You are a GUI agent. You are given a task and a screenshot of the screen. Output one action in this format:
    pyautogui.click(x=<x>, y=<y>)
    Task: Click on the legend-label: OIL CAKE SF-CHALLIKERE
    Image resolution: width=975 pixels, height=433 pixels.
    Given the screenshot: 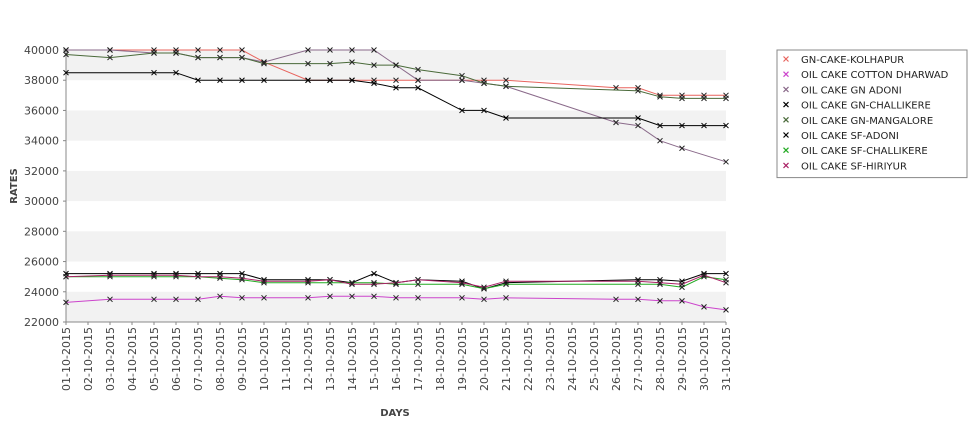 What is the action you would take?
    pyautogui.click(x=864, y=151)
    